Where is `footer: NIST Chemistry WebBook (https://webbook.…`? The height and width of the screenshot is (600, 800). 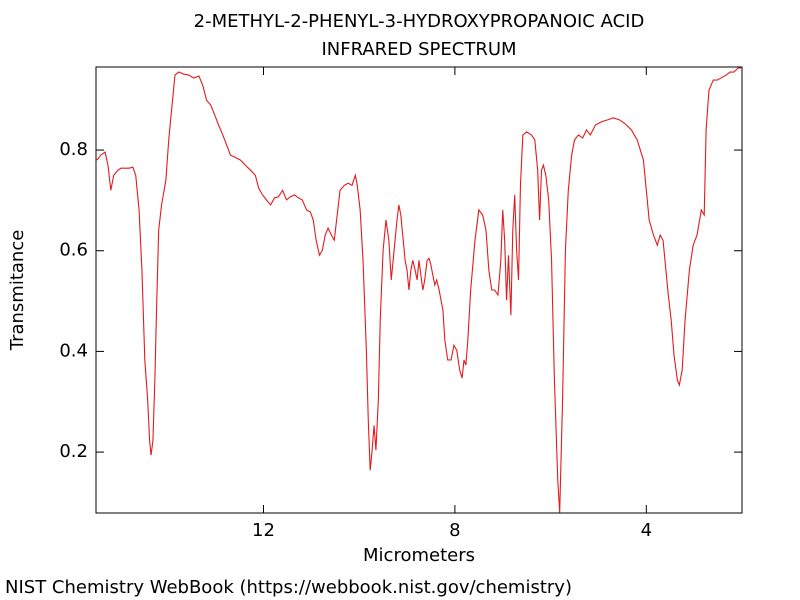 footer: NIST Chemistry WebBook (https://webbook.… is located at coordinates (288, 587).